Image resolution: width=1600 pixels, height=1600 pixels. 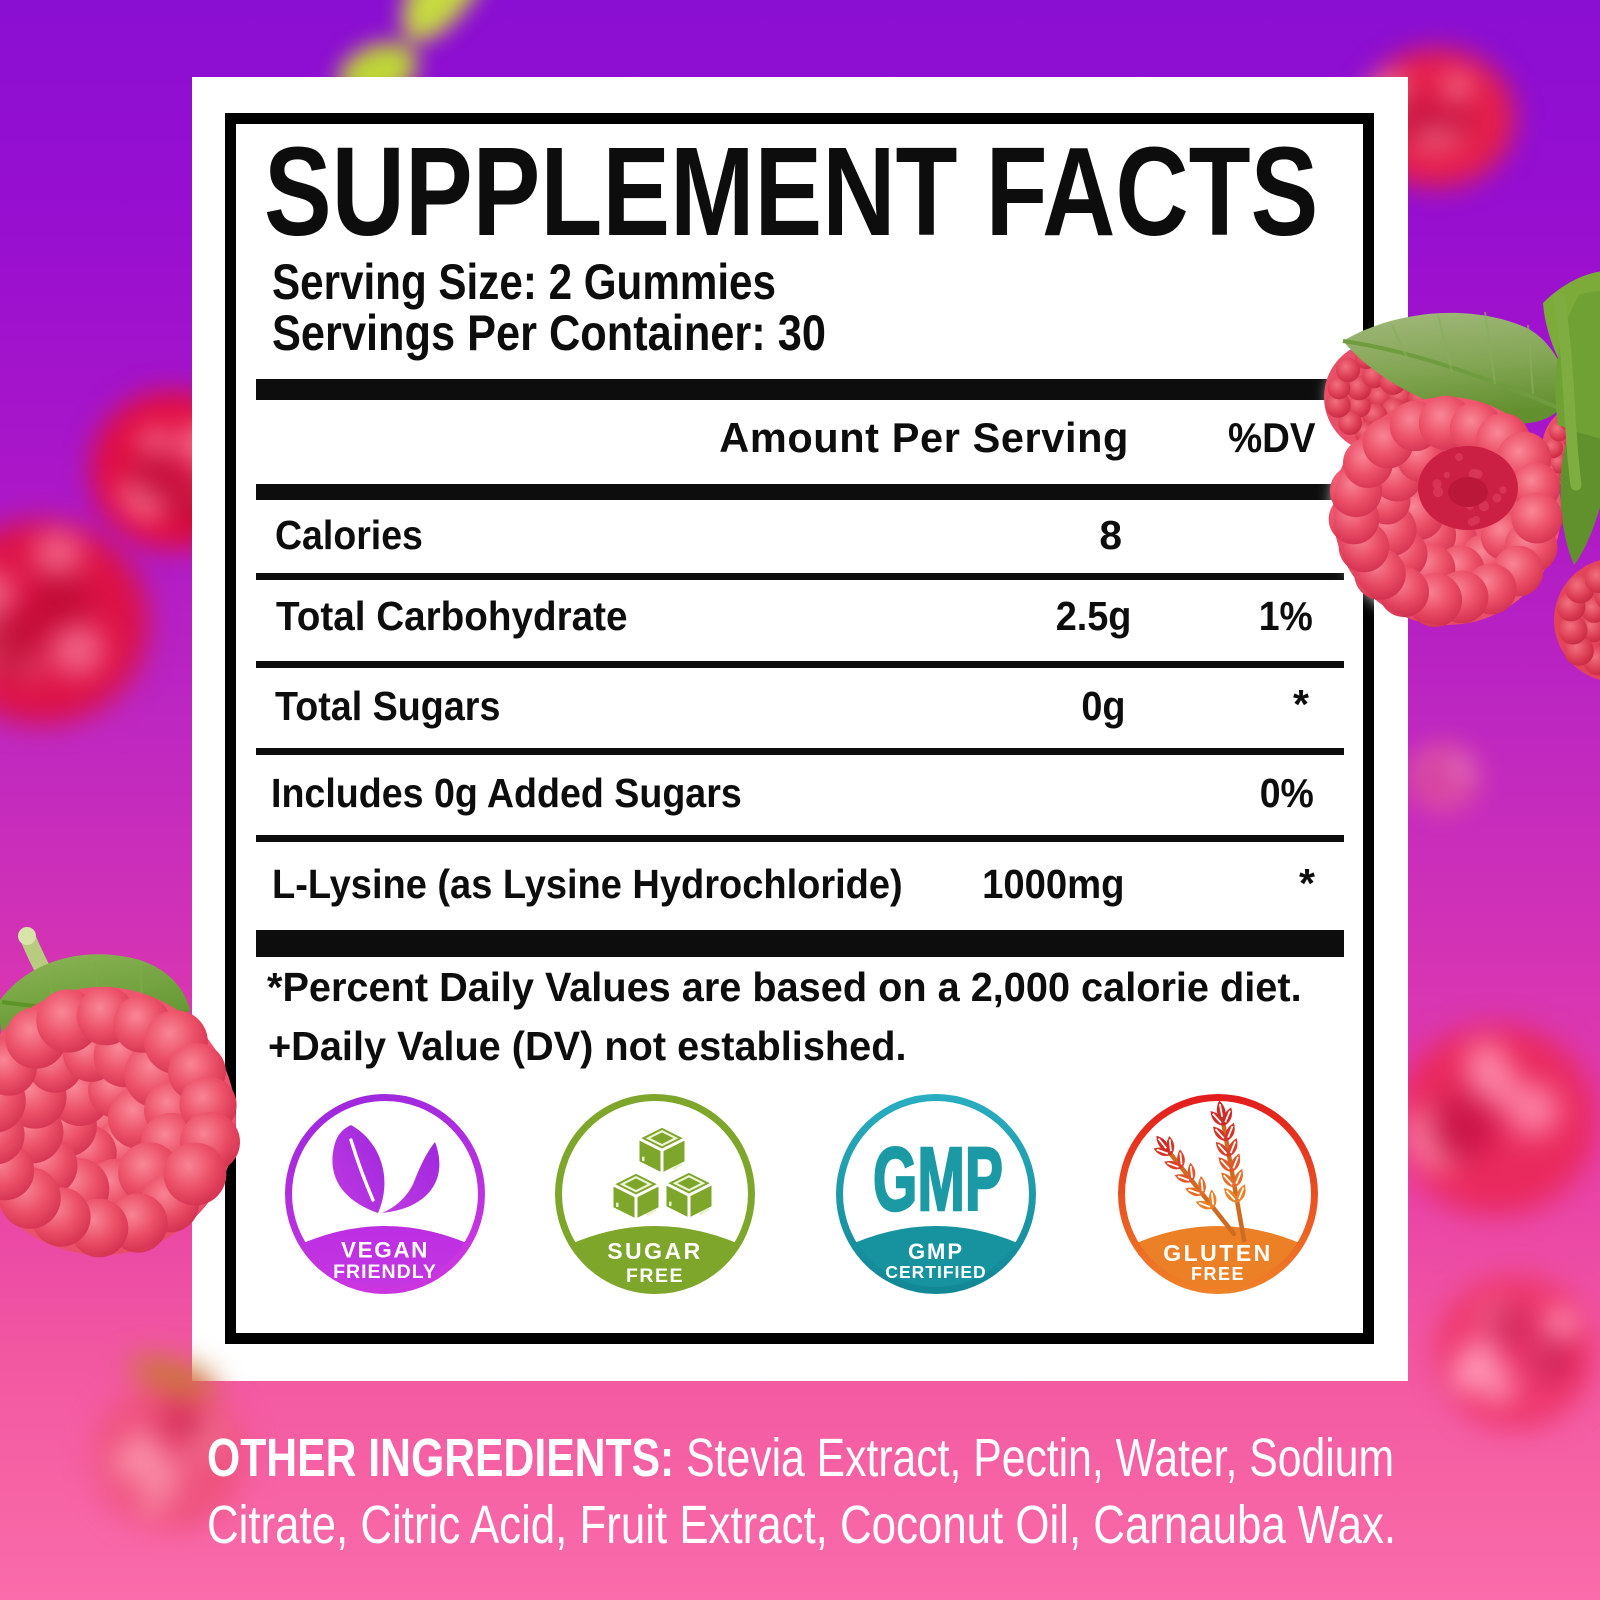 I want to click on svg-text: CERTIFIED, so click(x=935, y=1272).